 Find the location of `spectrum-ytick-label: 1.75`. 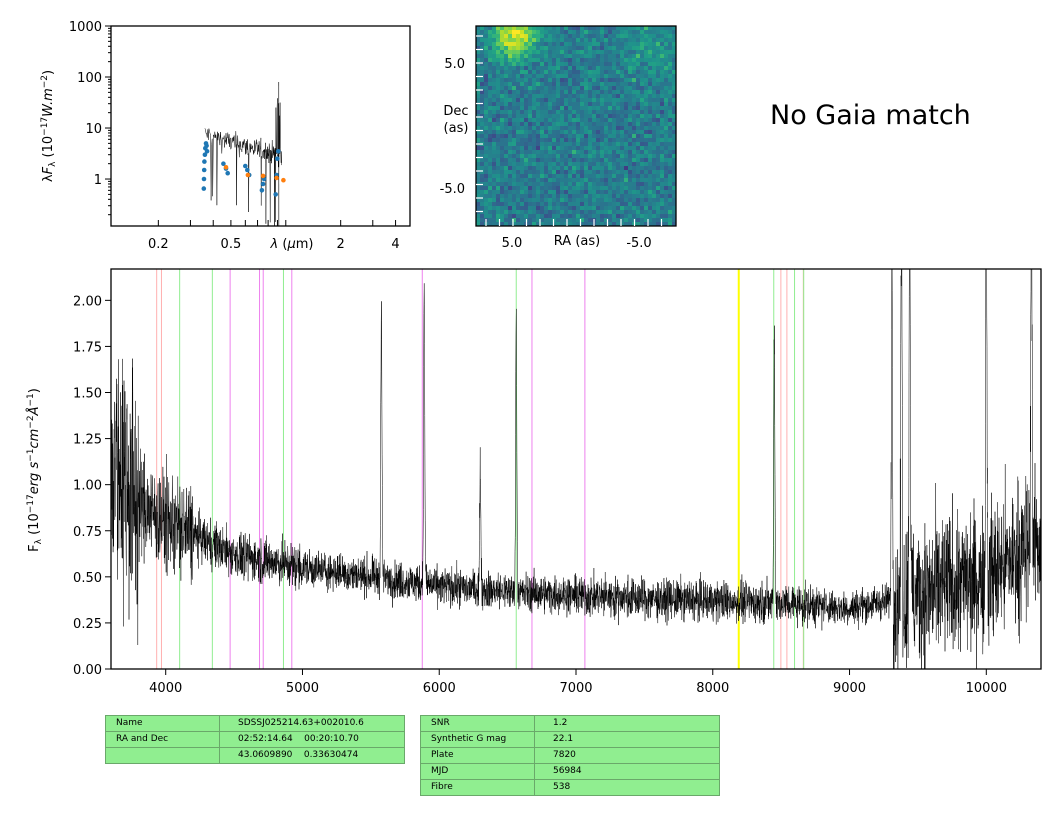

spectrum-ytick-label: 1.75 is located at coordinates (87, 347).